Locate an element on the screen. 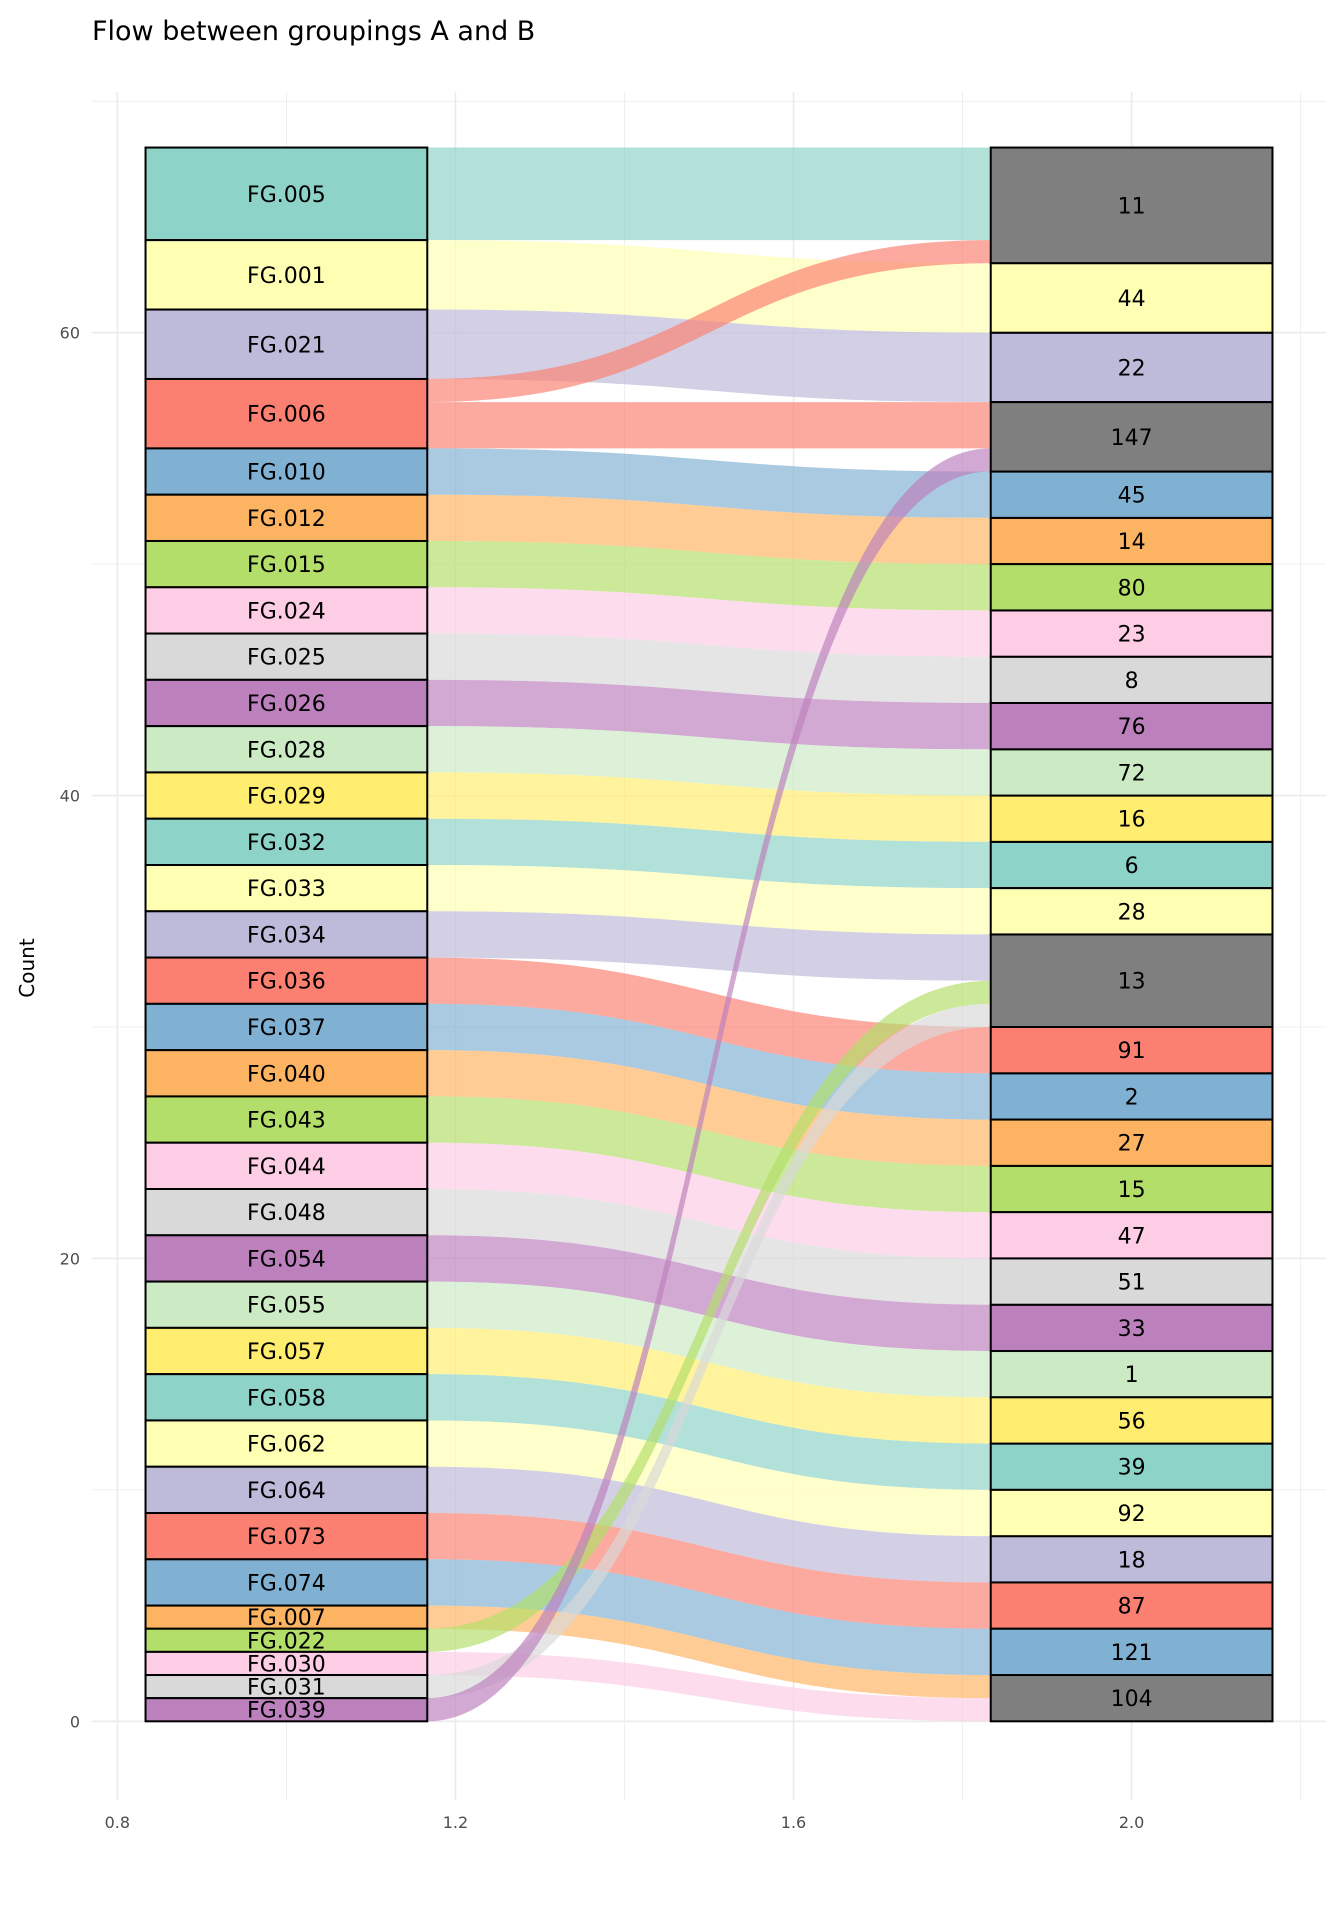  right-stratum: 91 is located at coordinates (1131, 1050).